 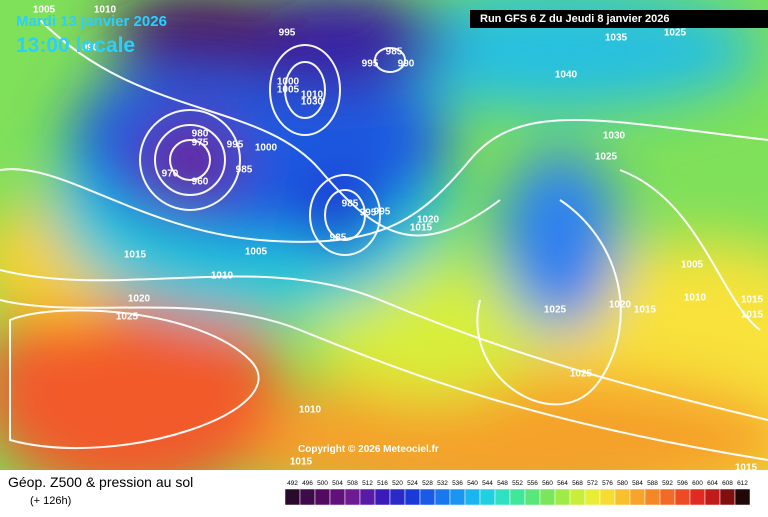 I want to click on local-time: 13:00 locale, so click(x=75, y=45).